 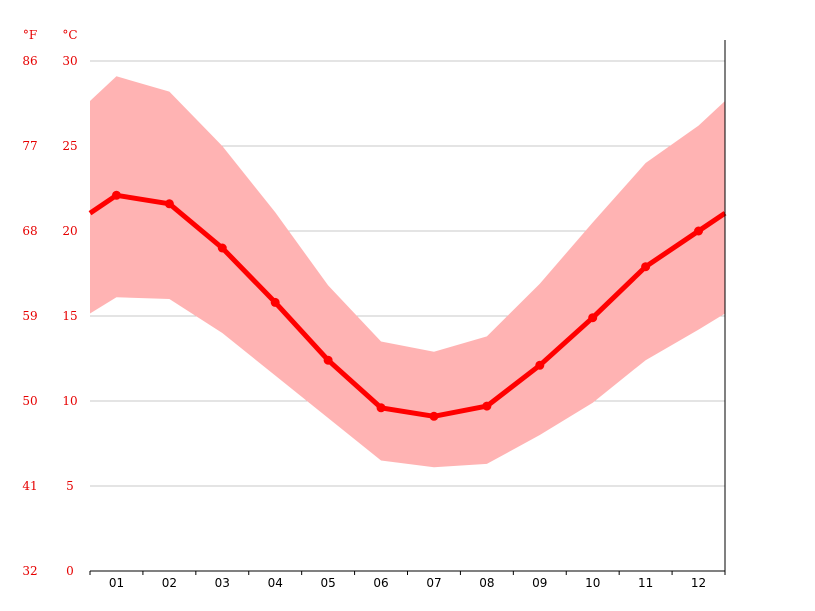 I want to click on ytick-label-f: 77, so click(x=29, y=146).